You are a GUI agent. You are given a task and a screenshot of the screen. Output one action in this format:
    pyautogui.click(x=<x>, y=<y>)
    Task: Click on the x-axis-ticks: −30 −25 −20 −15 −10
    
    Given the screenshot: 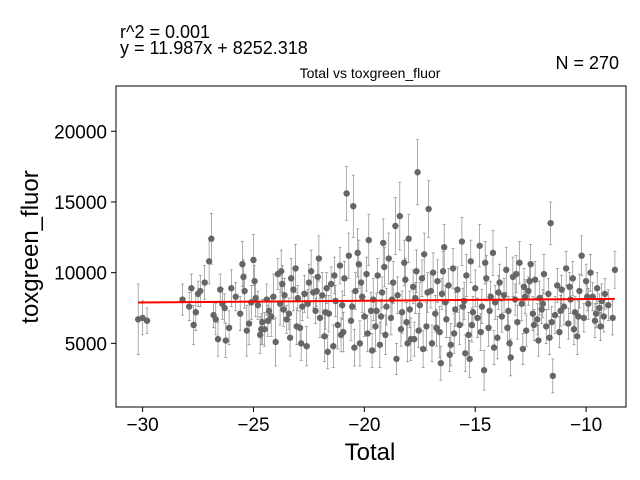 What is the action you would take?
    pyautogui.click(x=364, y=421)
    